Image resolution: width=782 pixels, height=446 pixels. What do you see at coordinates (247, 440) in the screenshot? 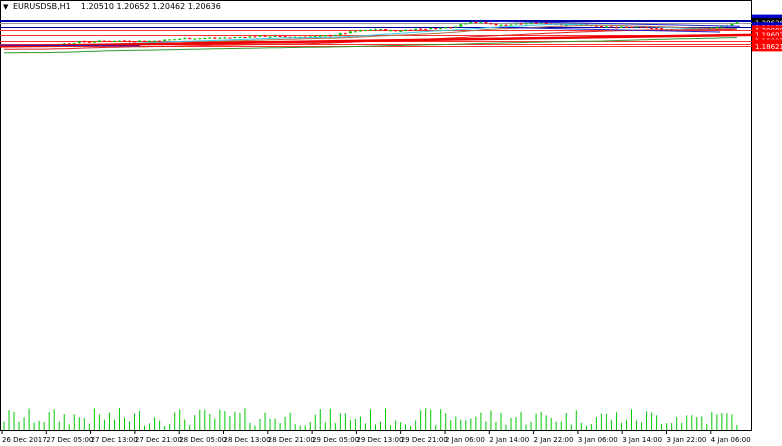
I see `time-tick-label: 28 Dec 13:00` at bounding box center [247, 440].